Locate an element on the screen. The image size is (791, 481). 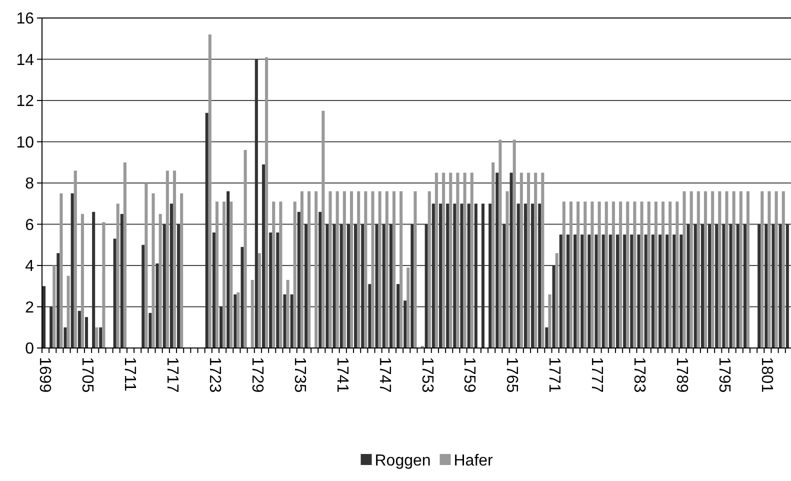
y-tick-label: 4 is located at coordinates (29, 267).